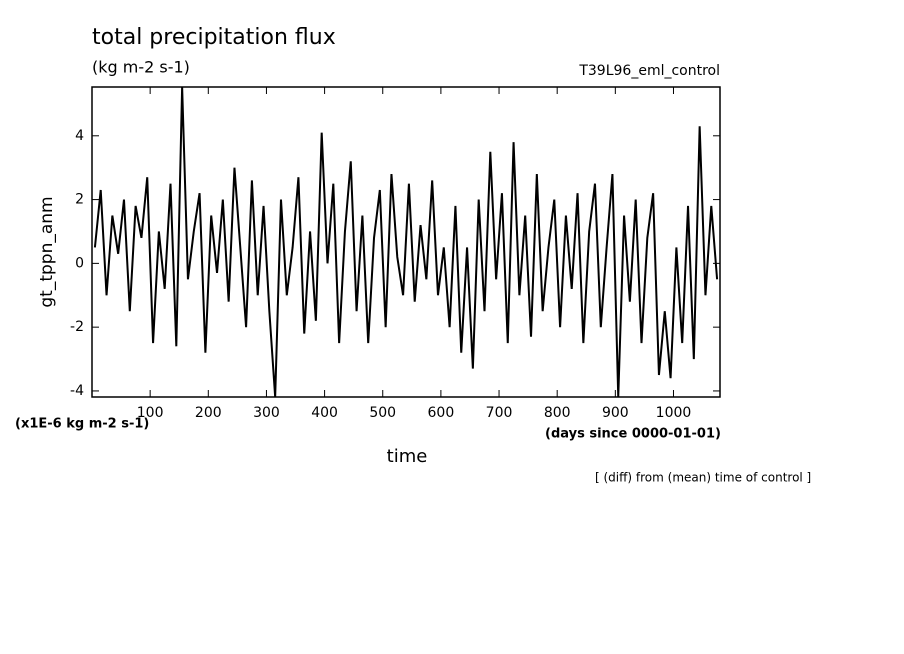 The height and width of the screenshot is (654, 904). Describe the element at coordinates (214, 37) in the screenshot. I see `chart-title: total precipitation flux` at that location.